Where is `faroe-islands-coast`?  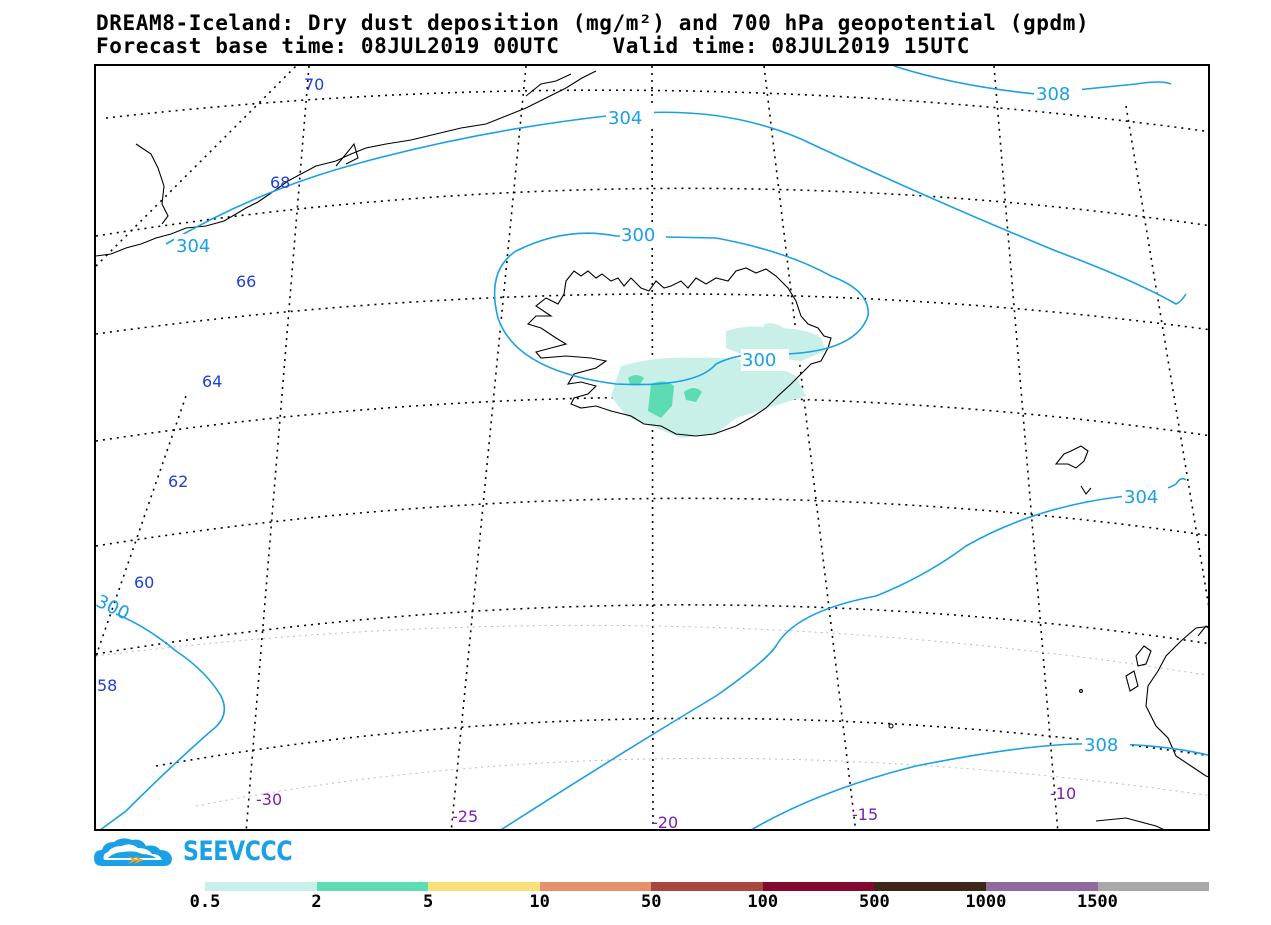
faroe-islands-coast is located at coordinates (1071, 457).